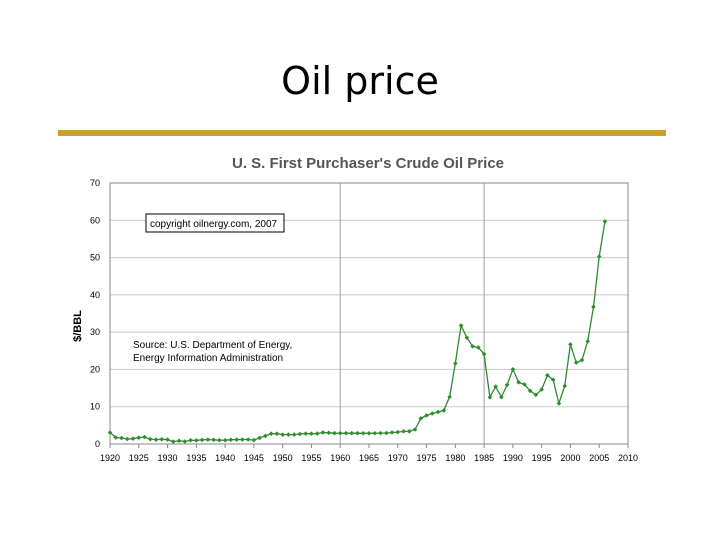 This screenshot has width=720, height=540. I want to click on x-tick-label: 1930, so click(168, 458).